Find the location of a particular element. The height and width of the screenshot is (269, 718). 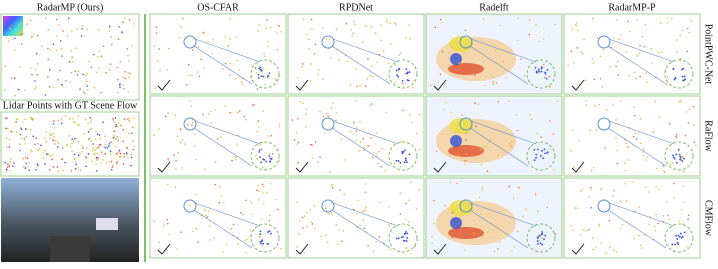

radarmp-panel is located at coordinates (70, 57).